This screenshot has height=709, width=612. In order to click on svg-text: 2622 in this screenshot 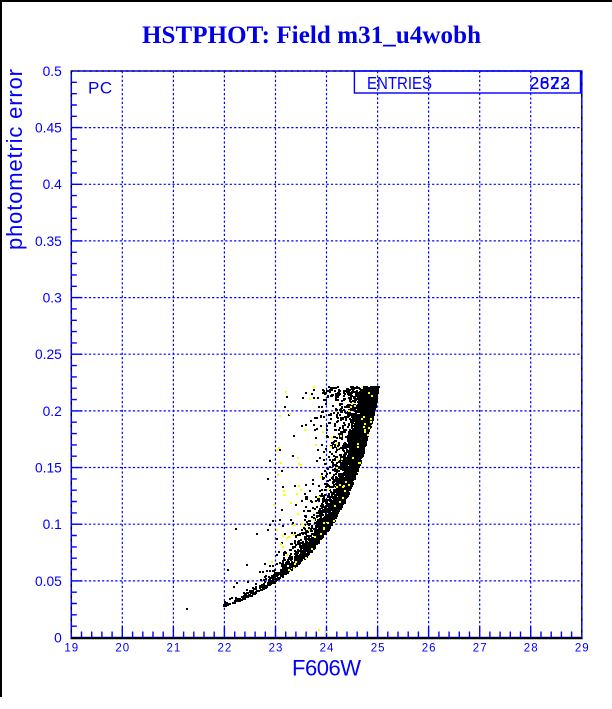, I will do `click(550, 83)`.